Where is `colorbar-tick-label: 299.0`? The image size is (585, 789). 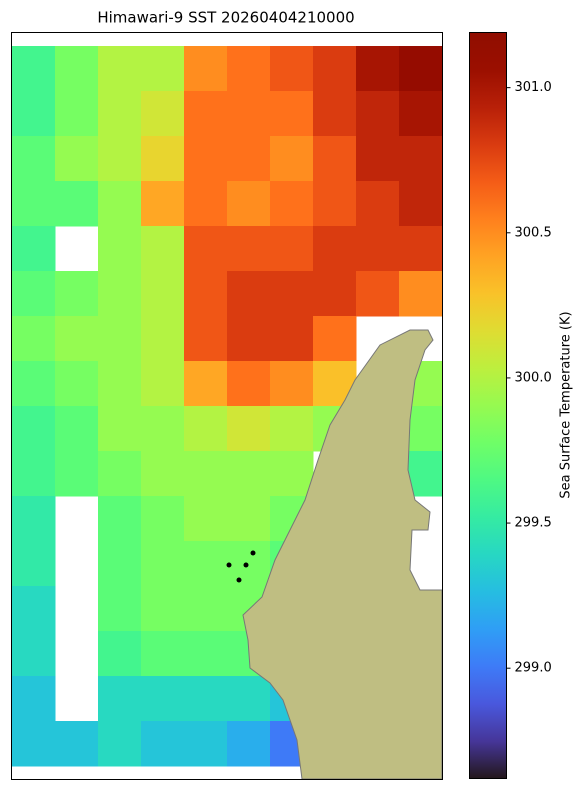
colorbar-tick-label: 299.0 is located at coordinates (533, 668).